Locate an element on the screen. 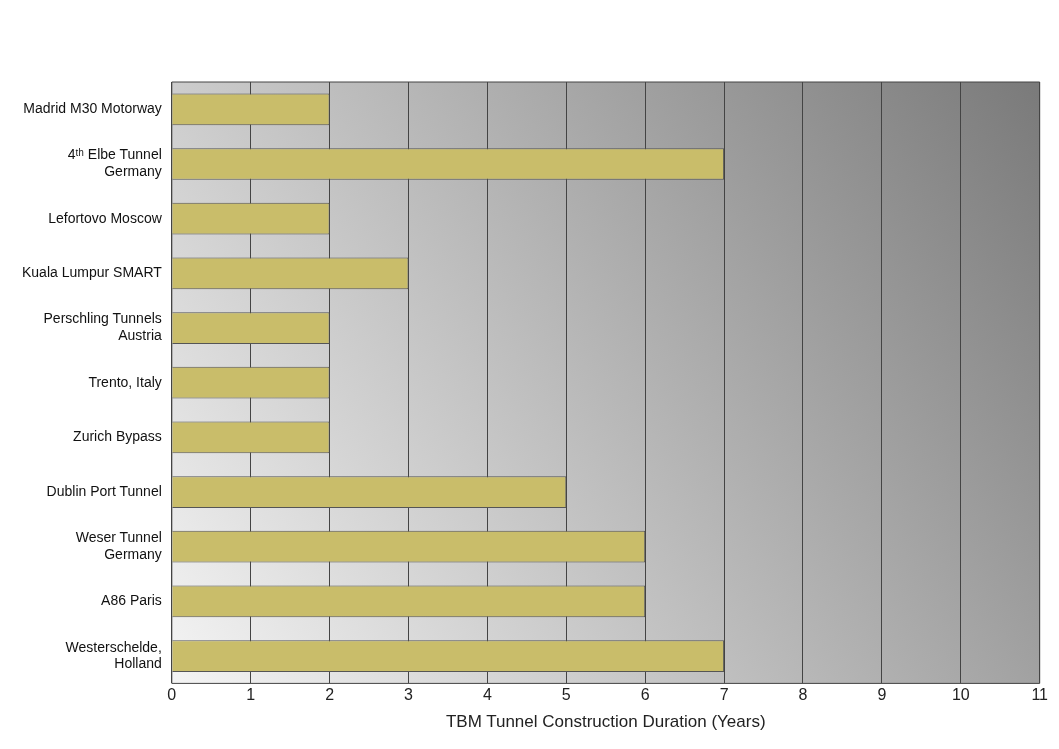  y-tick-label: Westerschelde, Holland is located at coordinates (113, 655).